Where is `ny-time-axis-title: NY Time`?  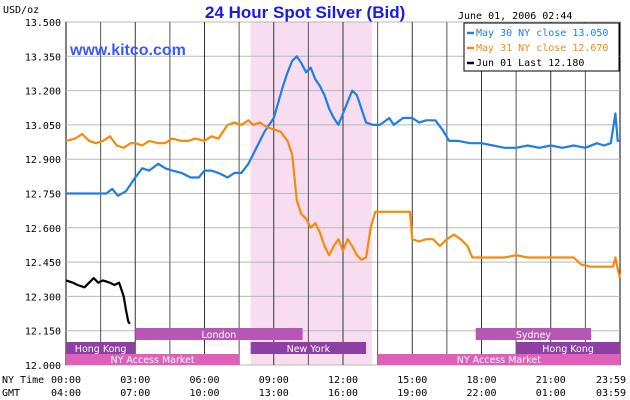 ny-time-axis-title: NY Time is located at coordinates (23, 380).